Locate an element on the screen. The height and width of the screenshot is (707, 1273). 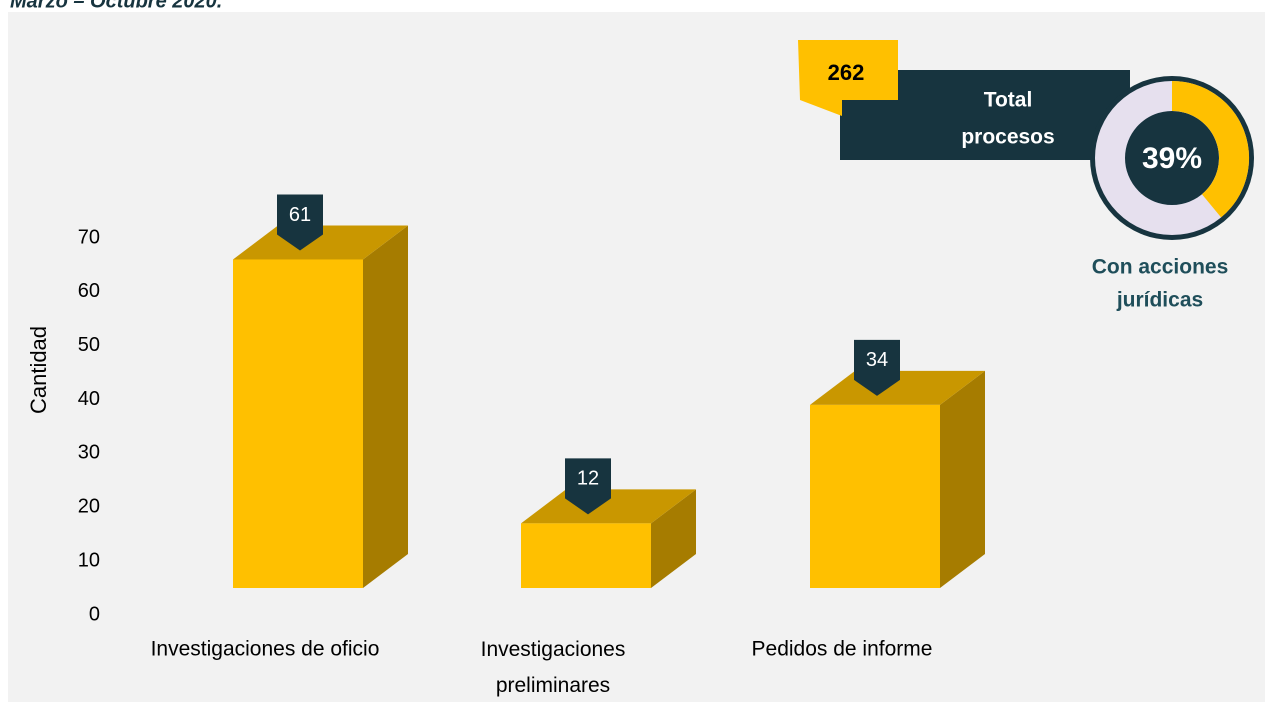
y-axis-label: Cantidad is located at coordinates (38, 370).